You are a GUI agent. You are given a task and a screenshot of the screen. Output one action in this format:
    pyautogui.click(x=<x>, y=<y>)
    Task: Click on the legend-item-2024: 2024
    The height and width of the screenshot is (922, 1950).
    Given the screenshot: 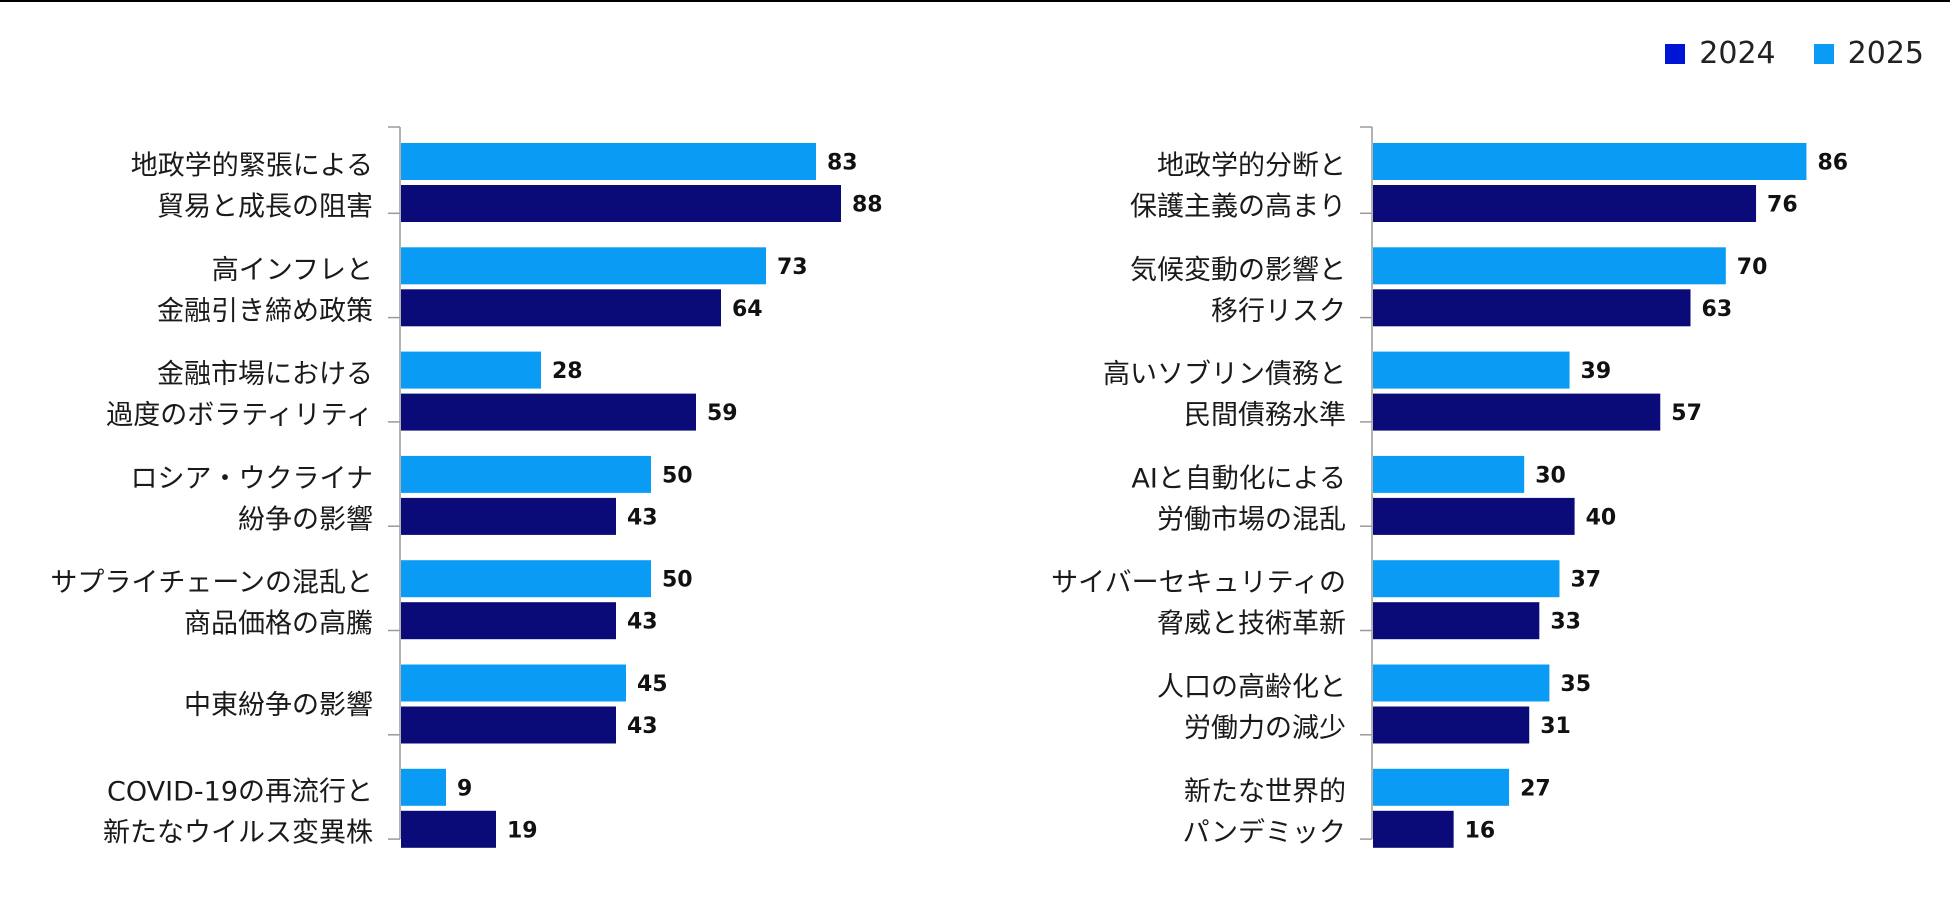 What is the action you would take?
    pyautogui.click(x=1720, y=53)
    